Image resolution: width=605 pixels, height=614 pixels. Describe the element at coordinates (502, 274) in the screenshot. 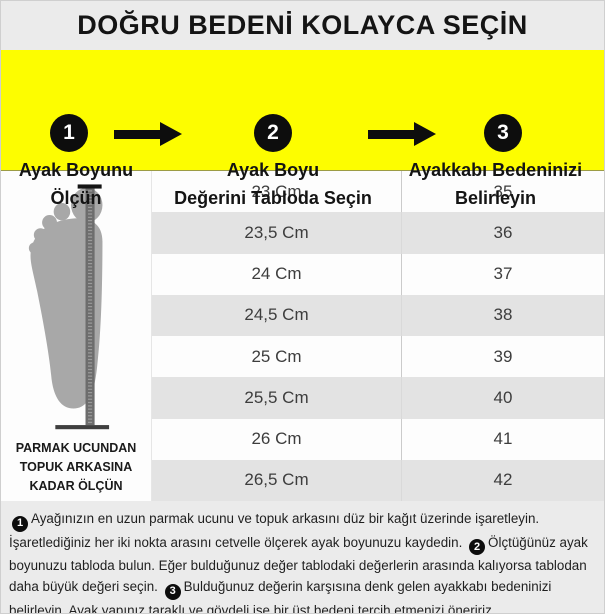

I see `cell-shoe-size: 37` at that location.